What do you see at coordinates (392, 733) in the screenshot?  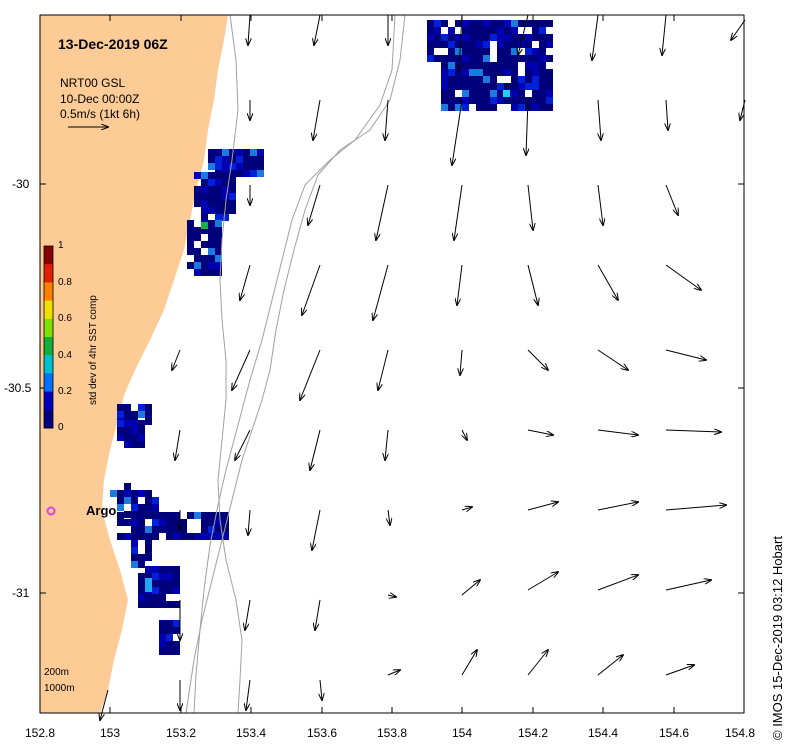 I see `x-tick-label: 153.8` at bounding box center [392, 733].